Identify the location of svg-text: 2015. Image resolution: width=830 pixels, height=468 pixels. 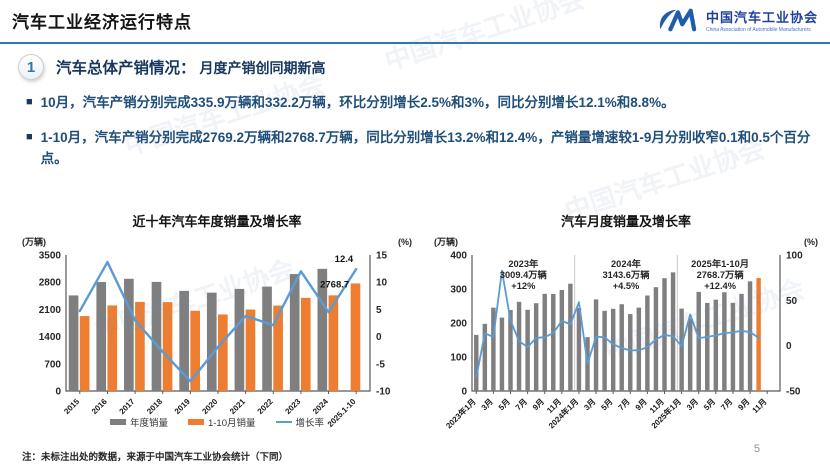
(71, 406).